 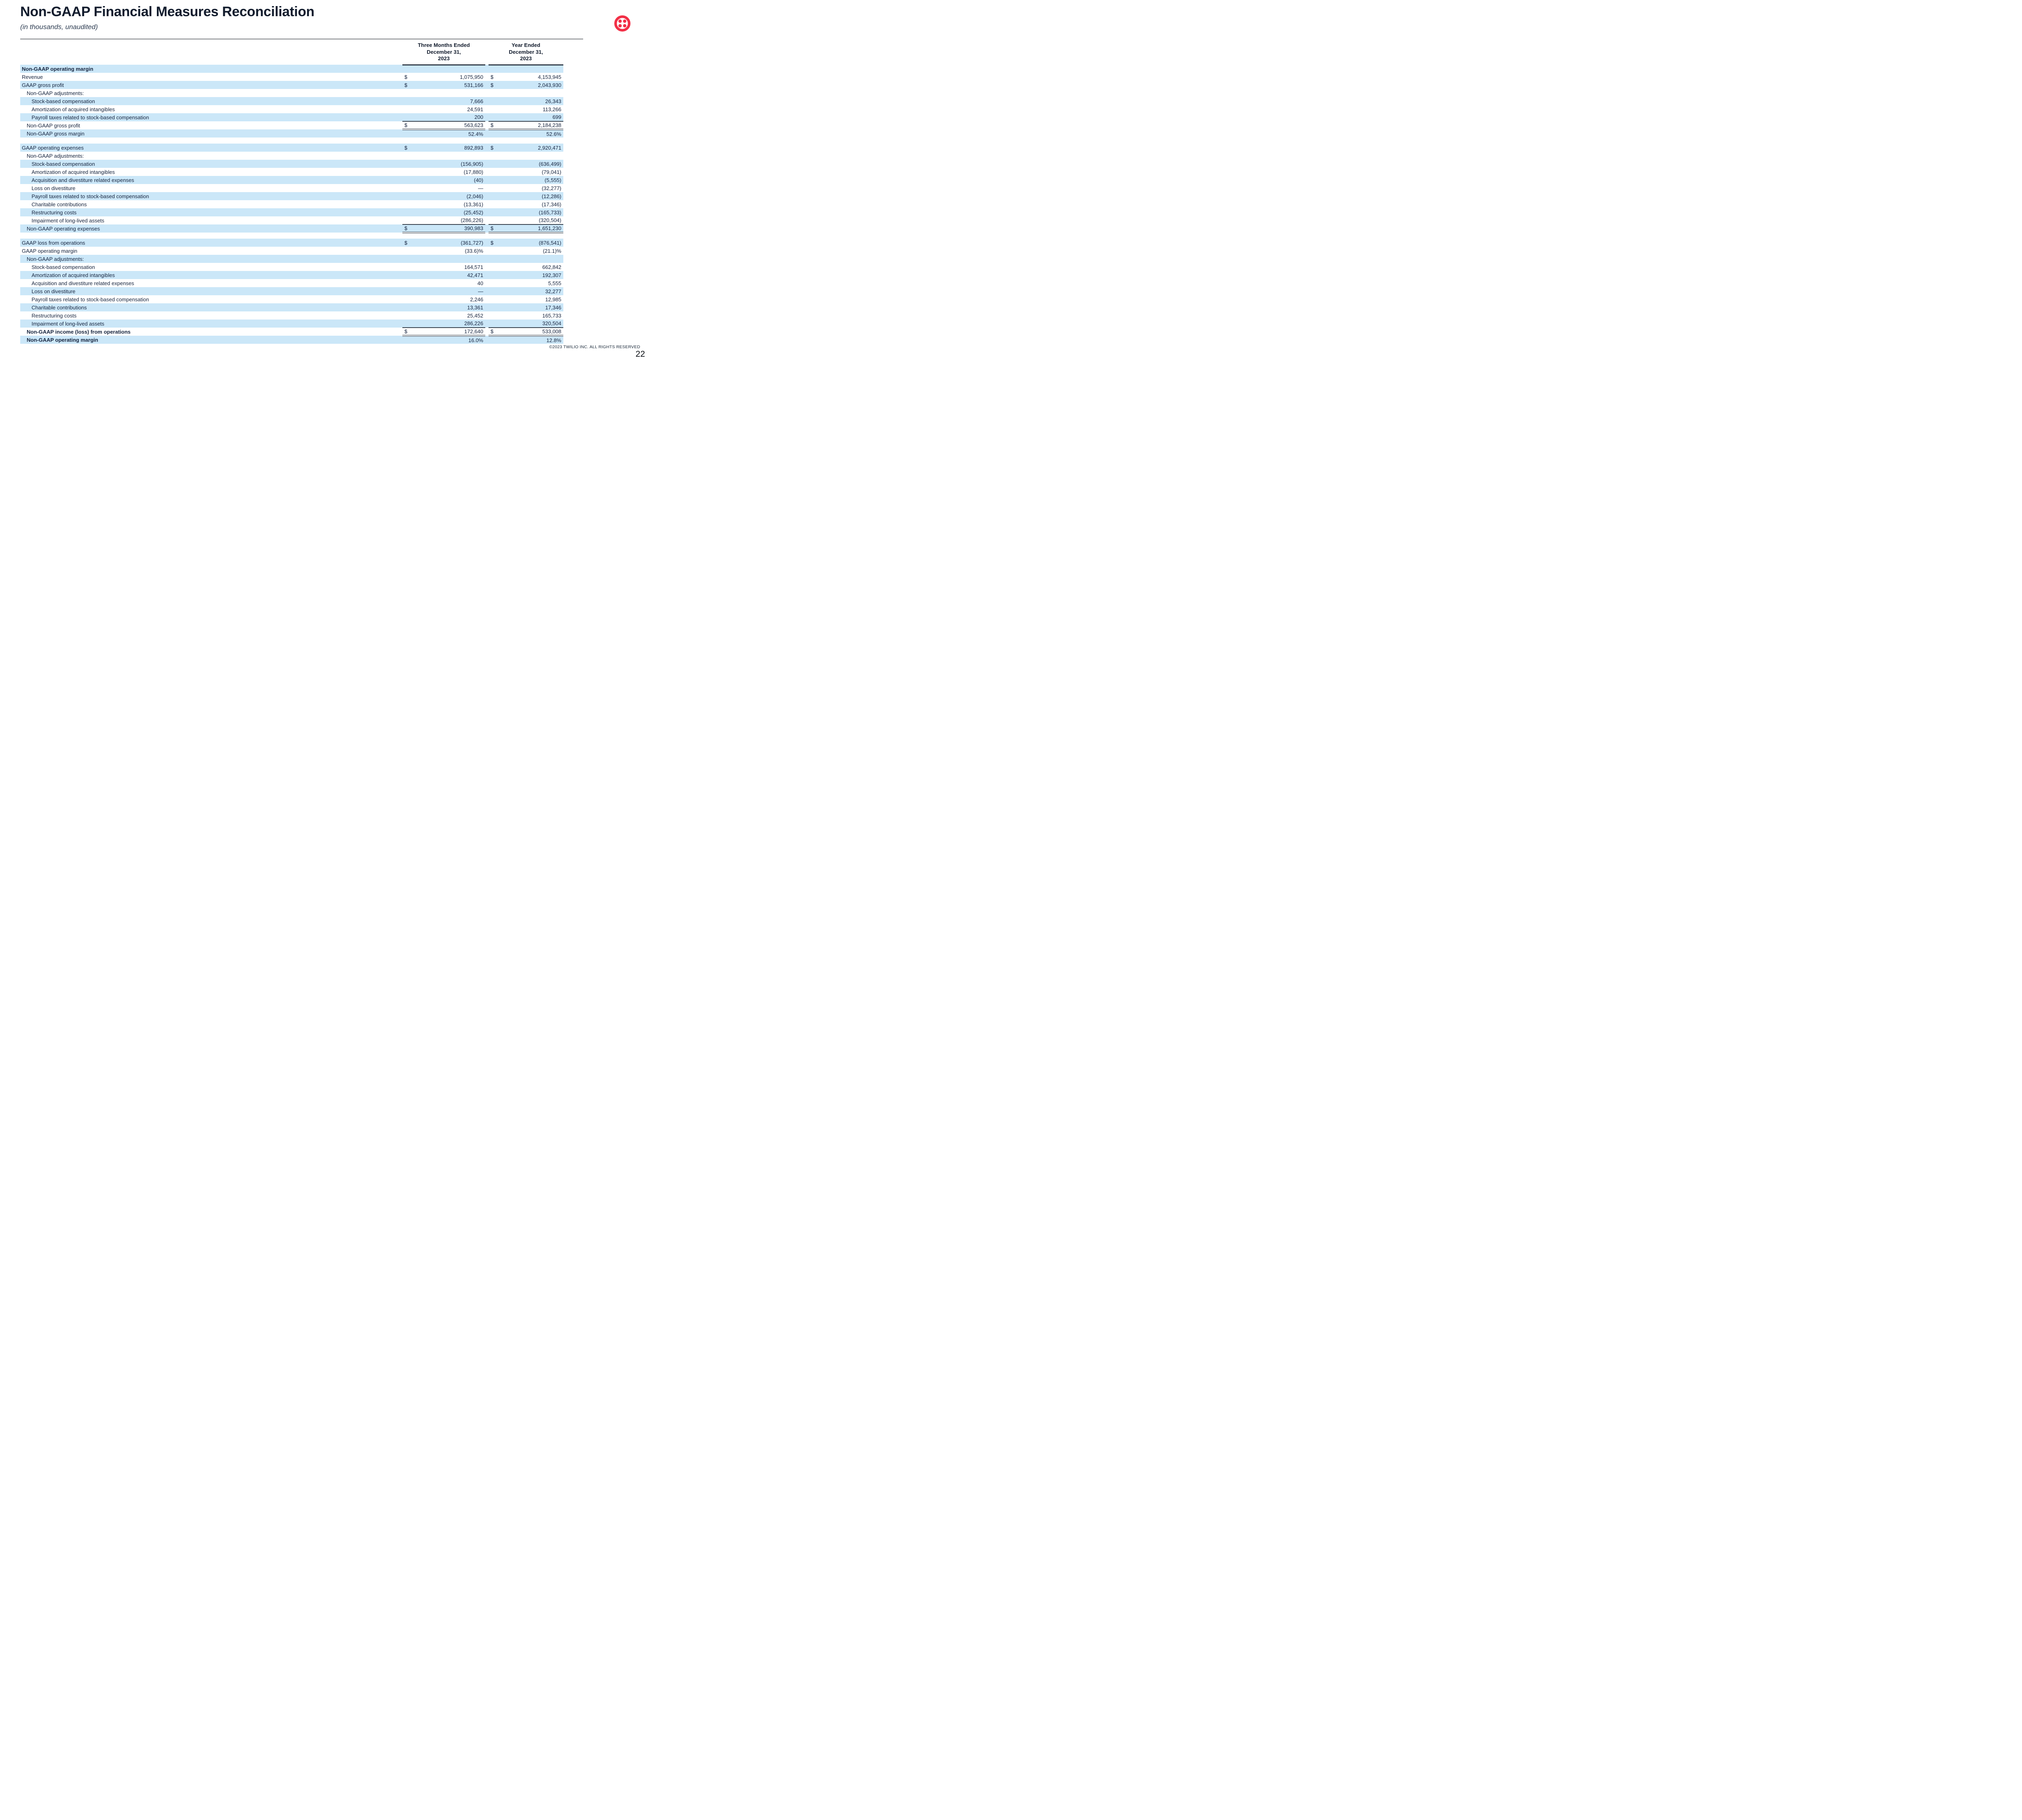 I want to click on value-fy: 165,733, so click(x=551, y=315).